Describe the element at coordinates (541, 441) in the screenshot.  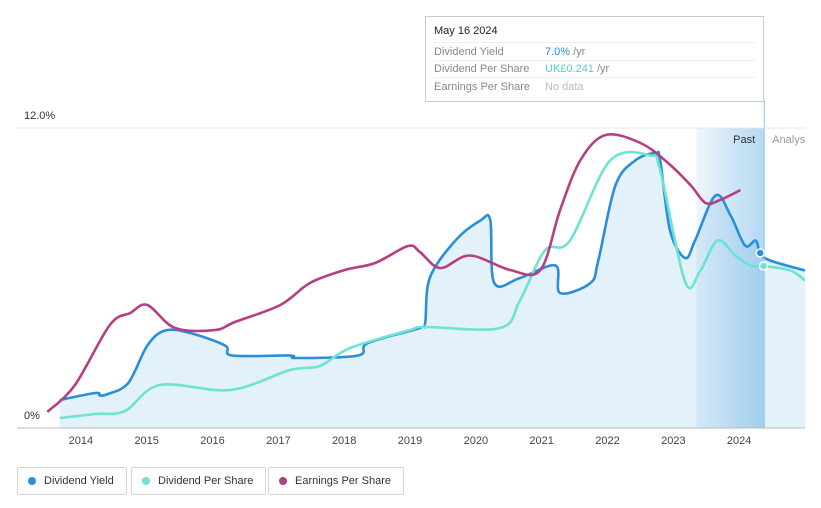
I see `x-tick-label: 2021` at that location.